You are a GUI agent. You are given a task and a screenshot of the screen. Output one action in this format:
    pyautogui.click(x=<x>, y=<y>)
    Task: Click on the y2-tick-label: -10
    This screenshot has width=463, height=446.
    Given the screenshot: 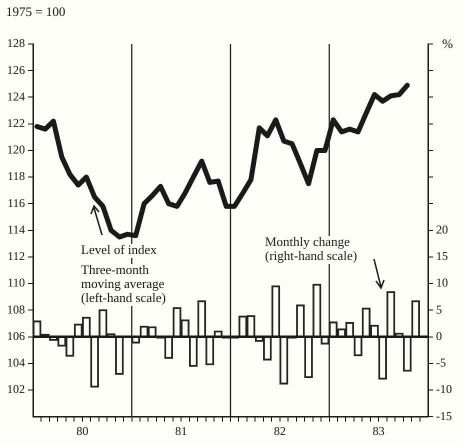 What is the action you would take?
    pyautogui.click(x=444, y=389)
    